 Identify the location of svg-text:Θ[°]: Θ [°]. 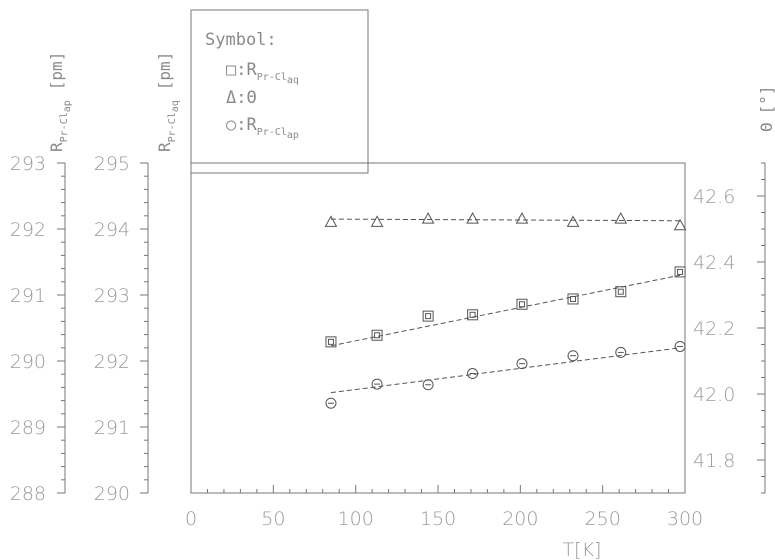
(766, 108).